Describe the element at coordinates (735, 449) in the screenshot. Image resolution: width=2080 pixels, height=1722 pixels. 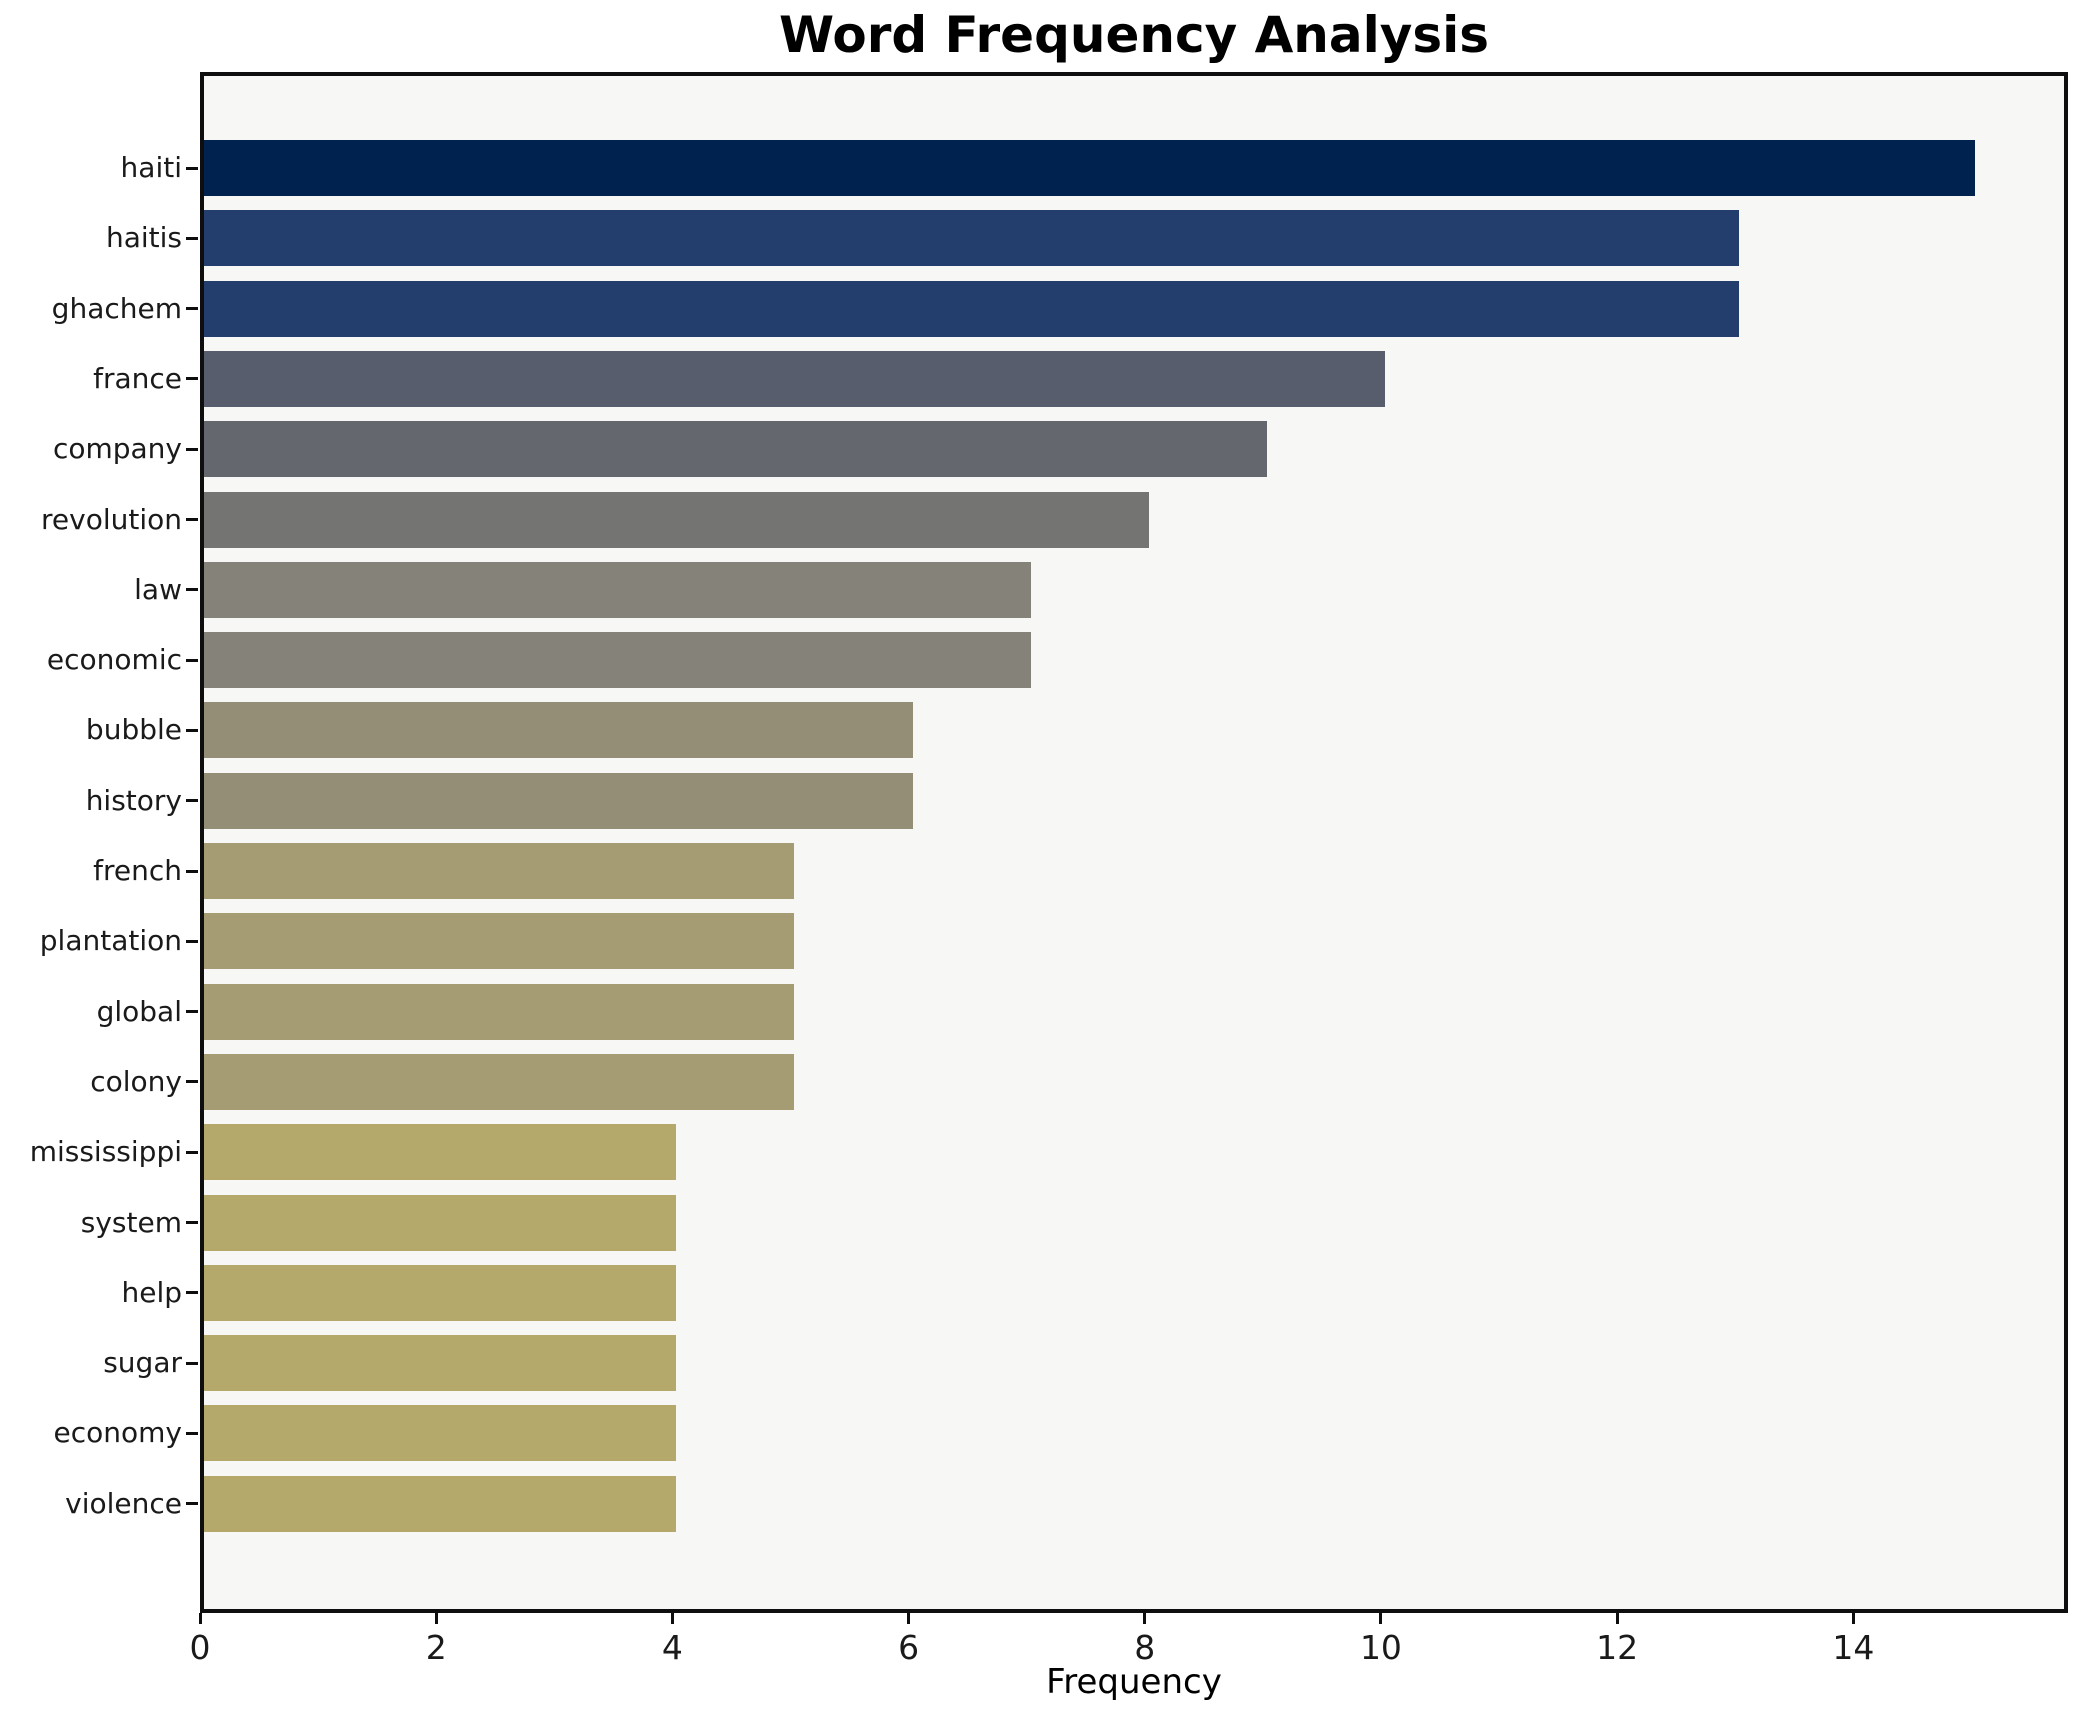
I see `bar-company` at that location.